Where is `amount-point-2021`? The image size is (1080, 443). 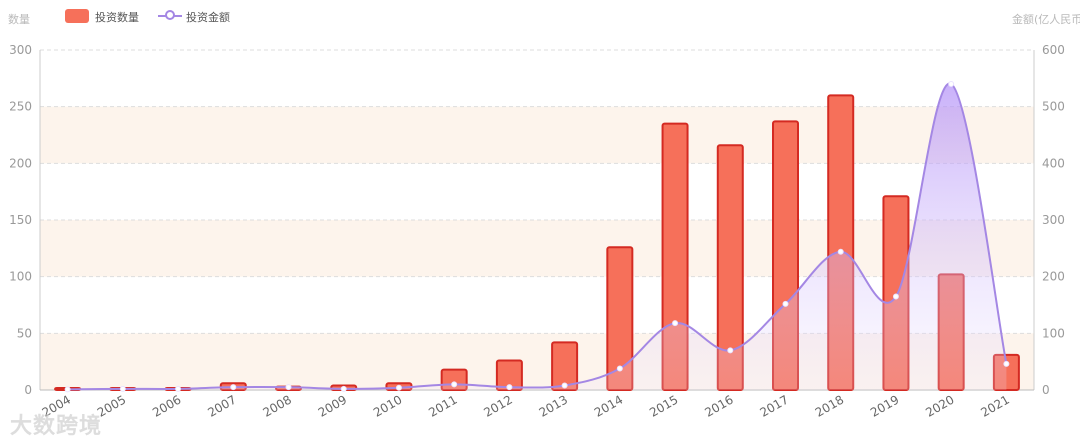 amount-point-2021 is located at coordinates (1006, 363).